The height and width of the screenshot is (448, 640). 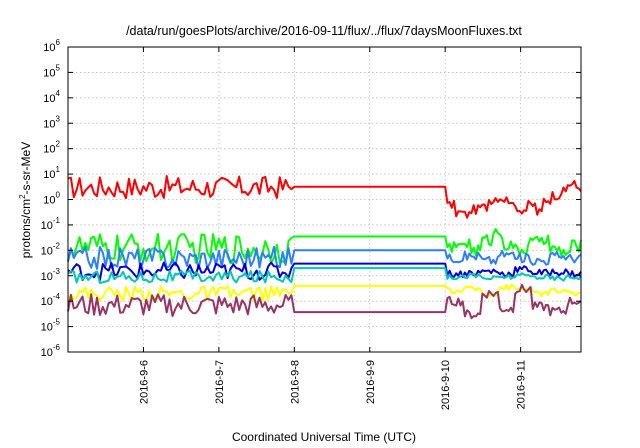 I want to click on y-tick-label: 10⁻³, so click(x=51, y=275).